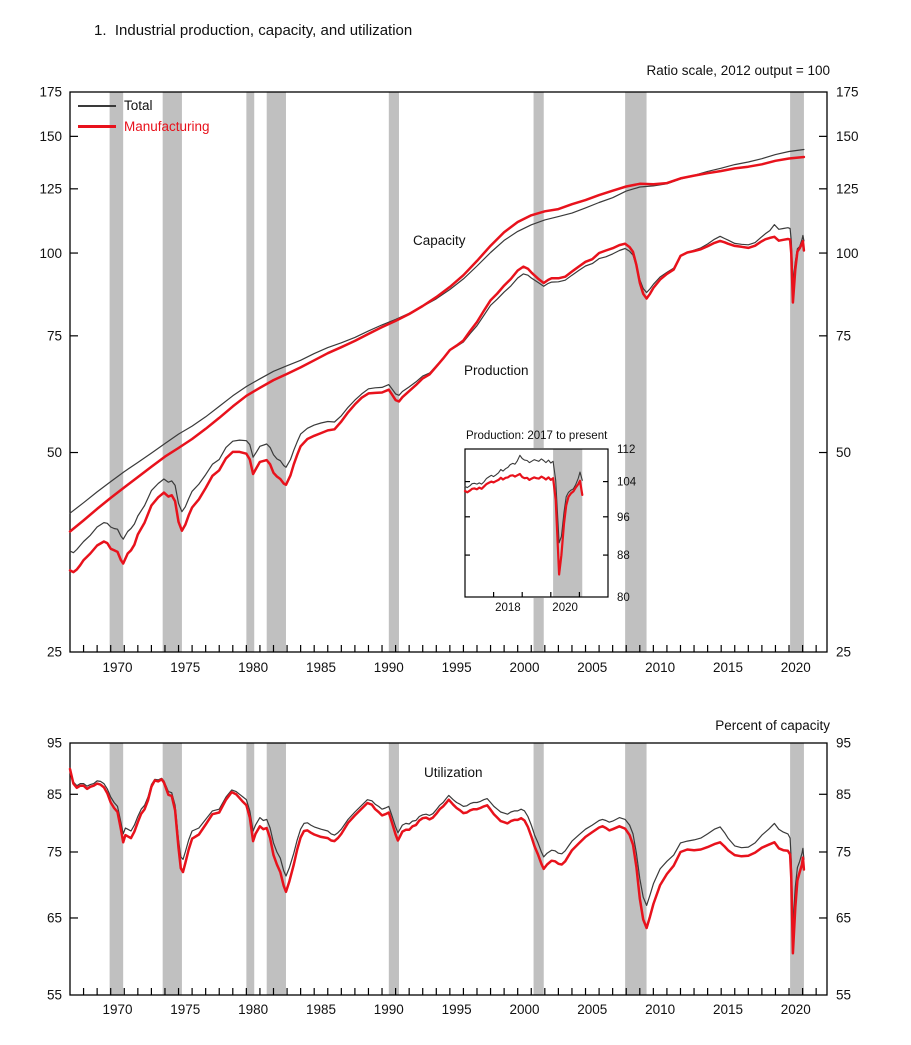 The width and height of the screenshot is (911, 1045). I want to click on y-tick-label-left: 95, so click(54, 743).